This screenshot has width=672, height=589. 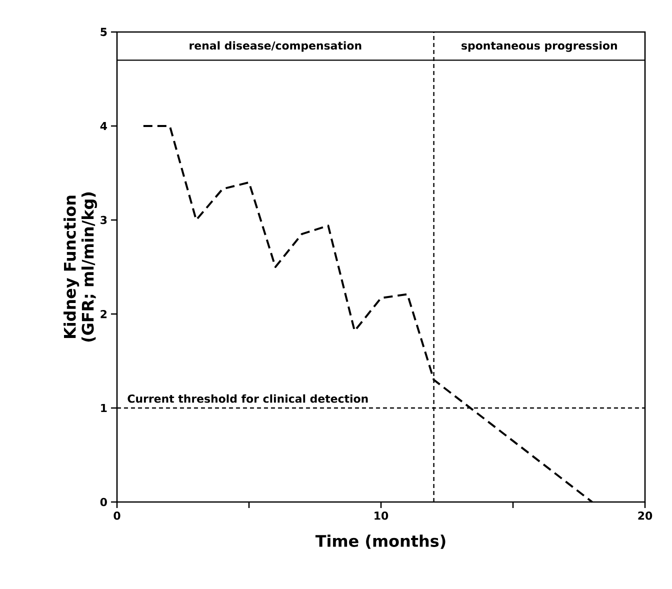 I want to click on y-tick-label: 2, so click(x=103, y=314).